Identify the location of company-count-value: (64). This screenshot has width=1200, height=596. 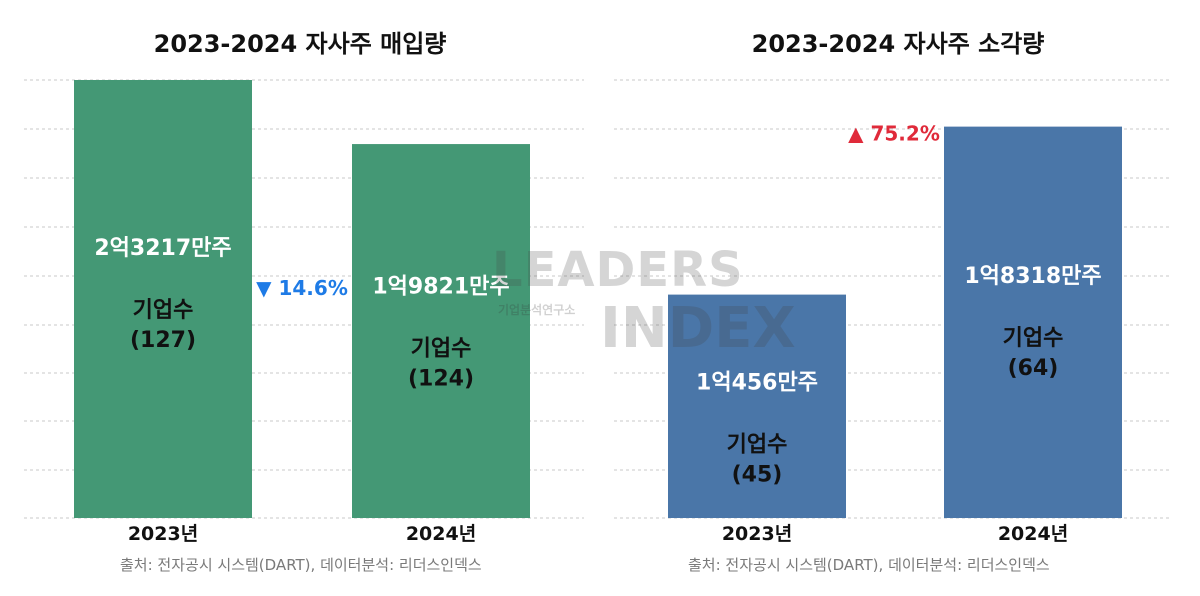
(1033, 368).